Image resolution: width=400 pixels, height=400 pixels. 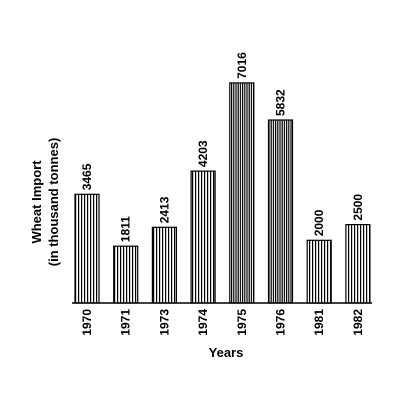 I want to click on value-label-1973: 2413, so click(x=164, y=209).